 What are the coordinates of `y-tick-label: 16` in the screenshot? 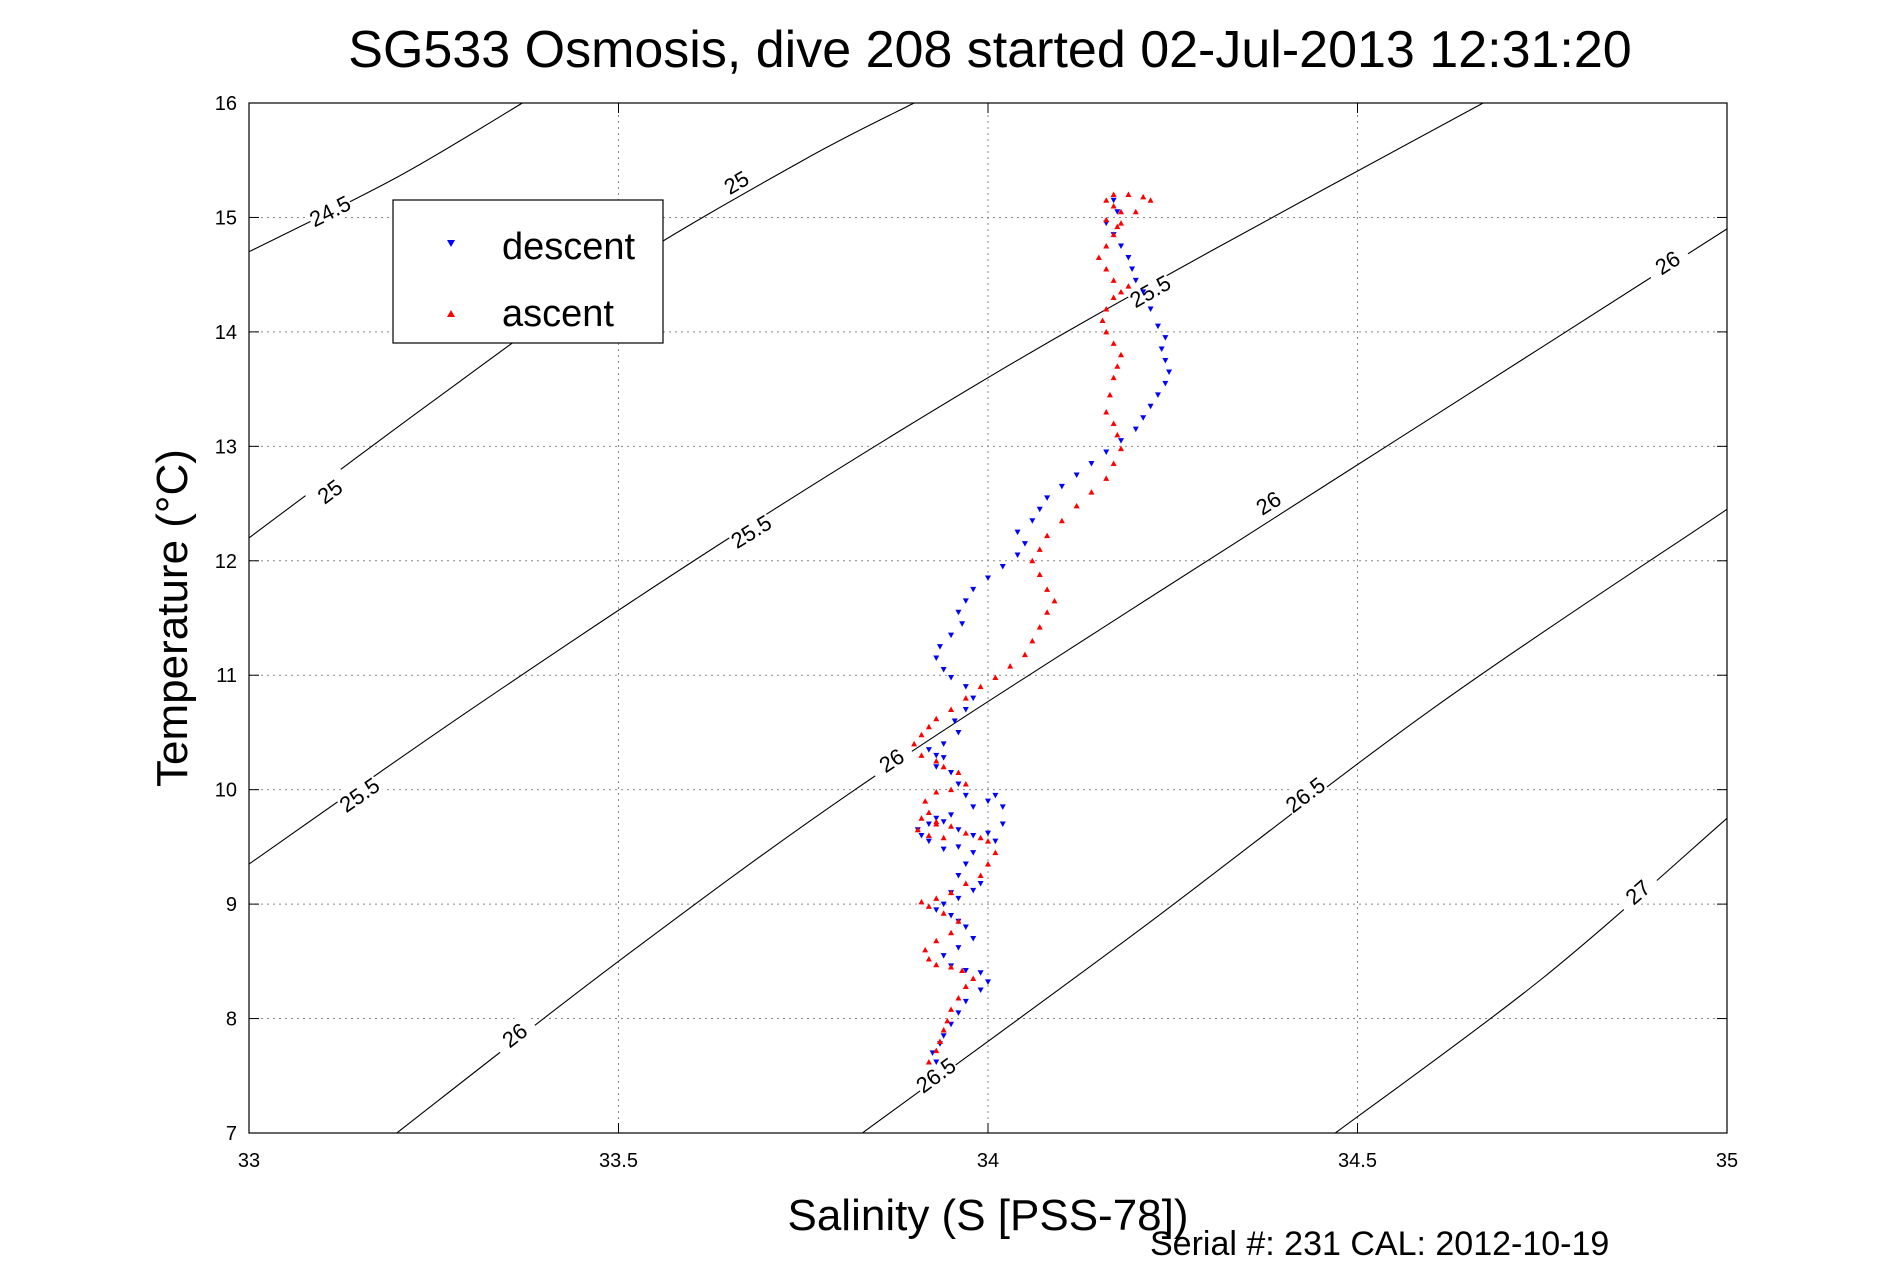 It's located at (226, 104).